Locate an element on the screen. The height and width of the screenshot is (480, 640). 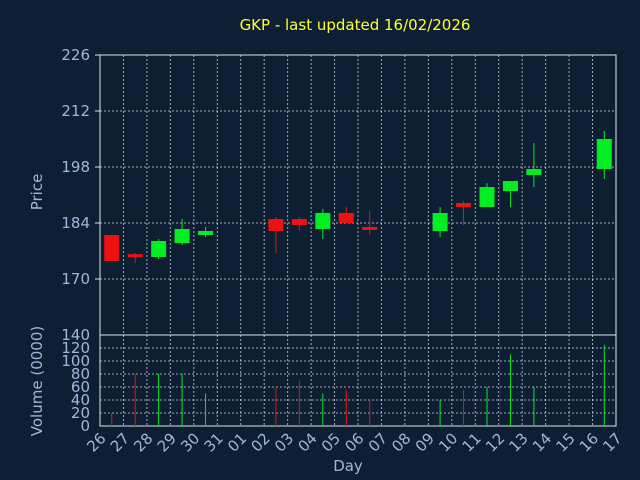
price-tick-label: 226 is located at coordinates (75, 55).